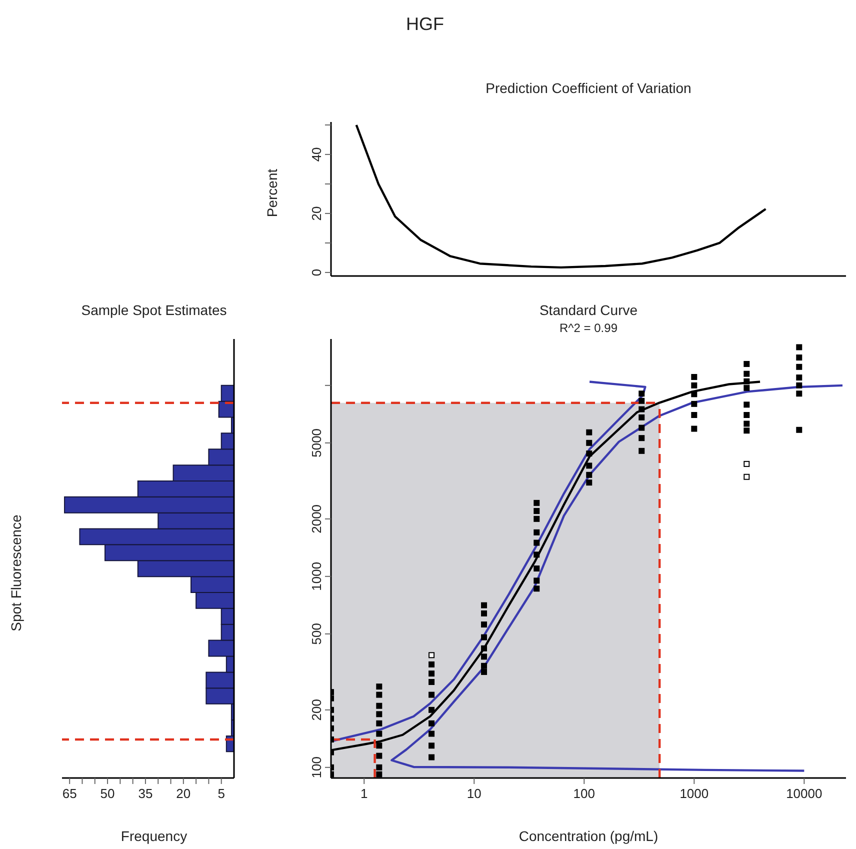  What do you see at coordinates (154, 310) in the screenshot?
I see `chart-title: Sample Spot Estimates` at bounding box center [154, 310].